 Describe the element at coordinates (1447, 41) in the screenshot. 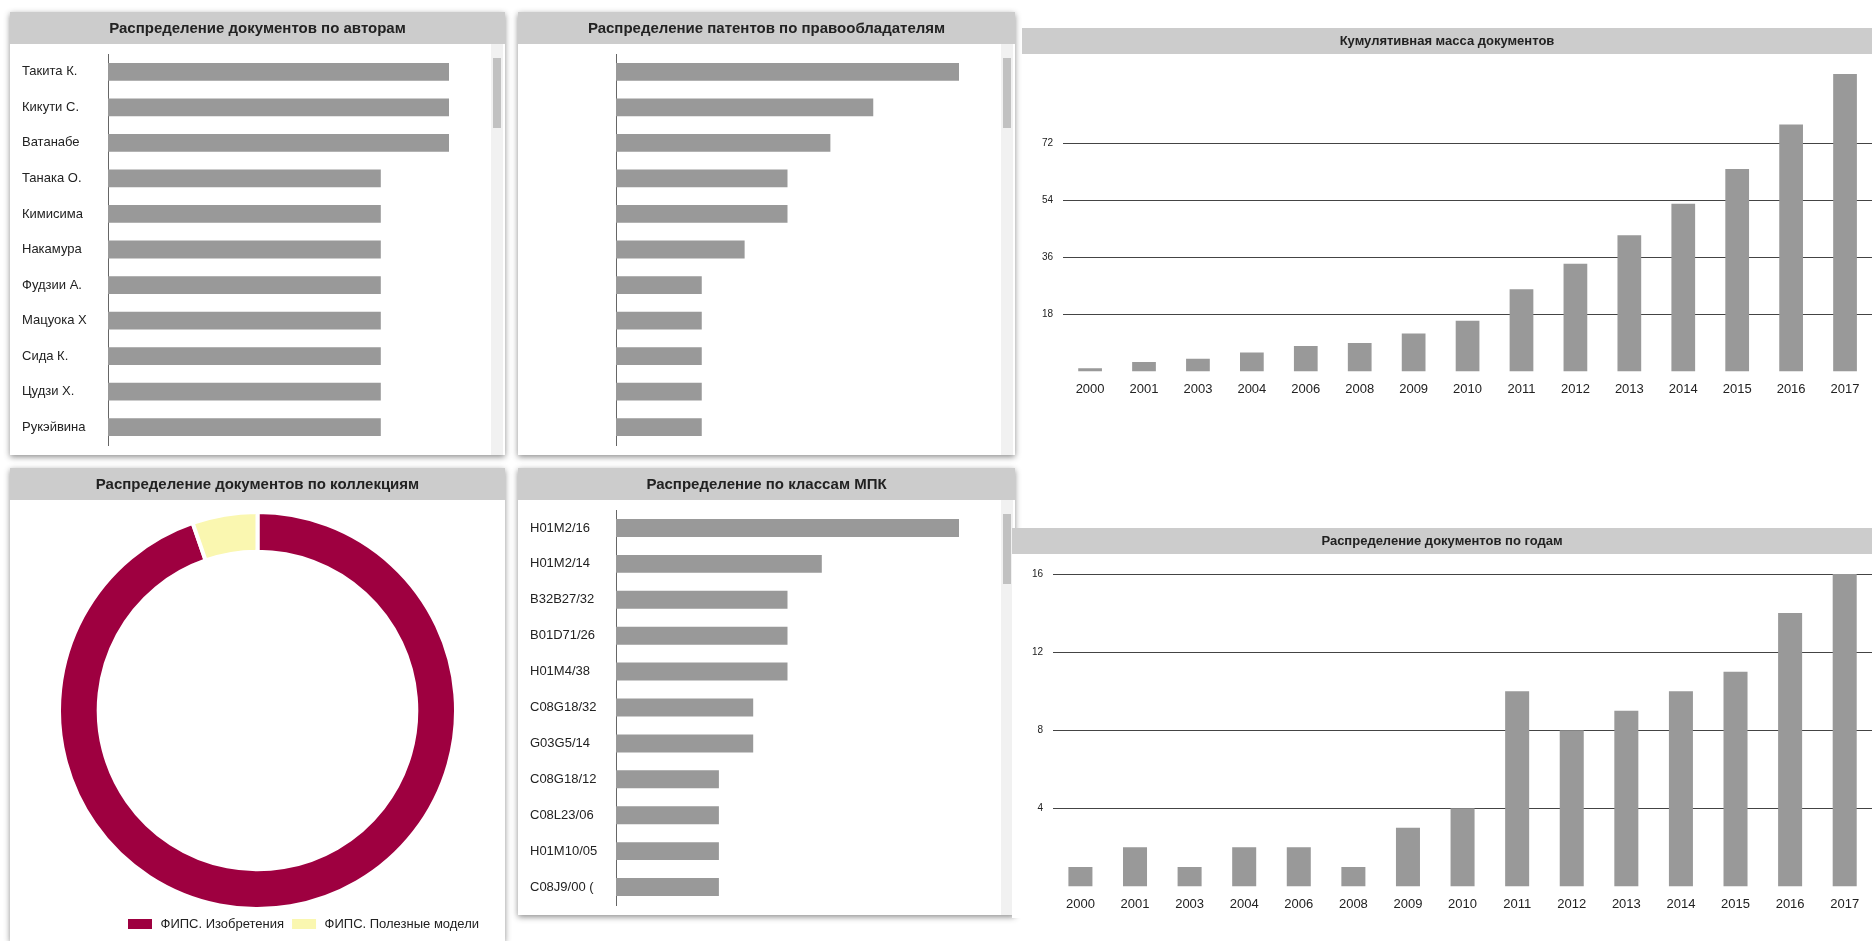

I see `chart-title: Кумулятивная масса документов` at that location.